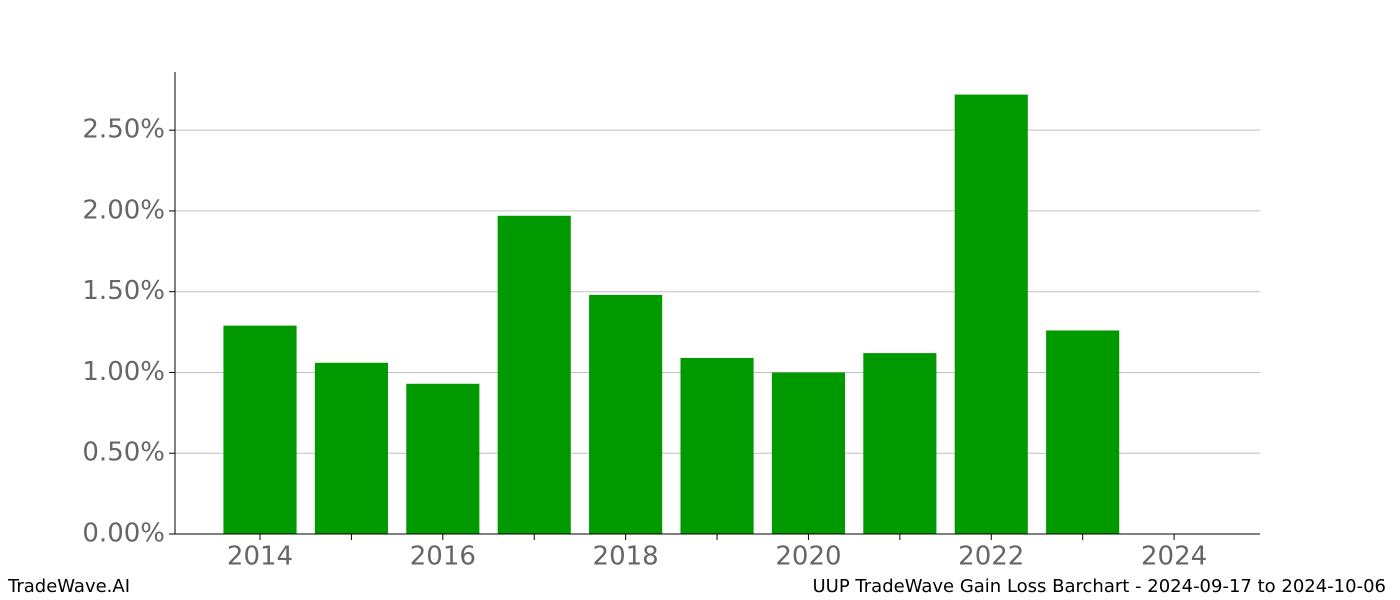 The width and height of the screenshot is (1400, 600). Describe the element at coordinates (1174, 557) in the screenshot. I see `x-tick-label: 2024` at that location.